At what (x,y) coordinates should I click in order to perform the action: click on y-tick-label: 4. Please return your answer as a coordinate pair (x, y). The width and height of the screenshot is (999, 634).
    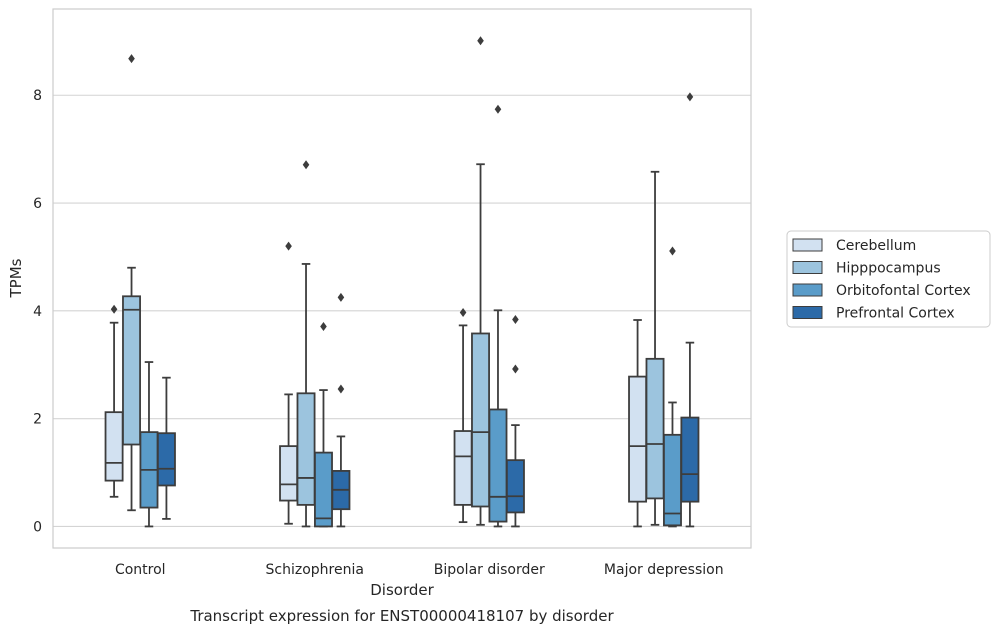
    Looking at the image, I should click on (37, 312).